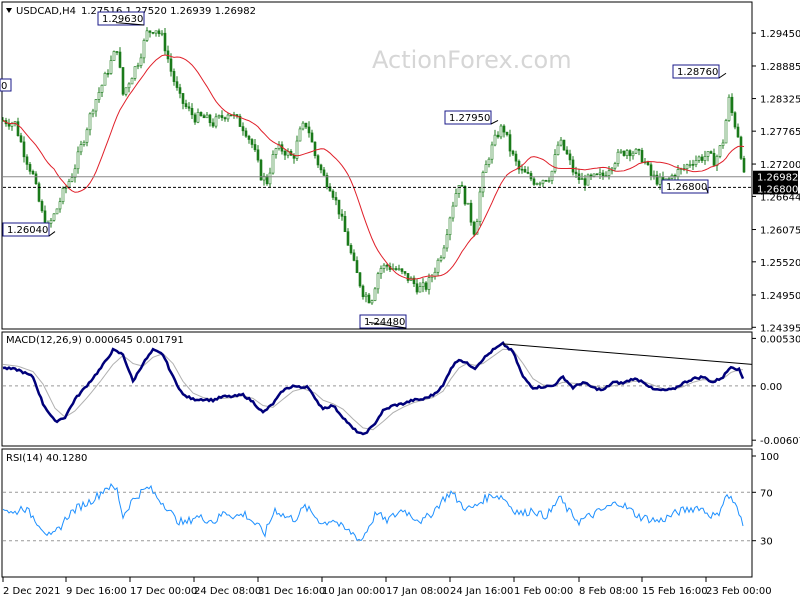  I want to click on price-annotation-text: 1.24480, so click(384, 322).